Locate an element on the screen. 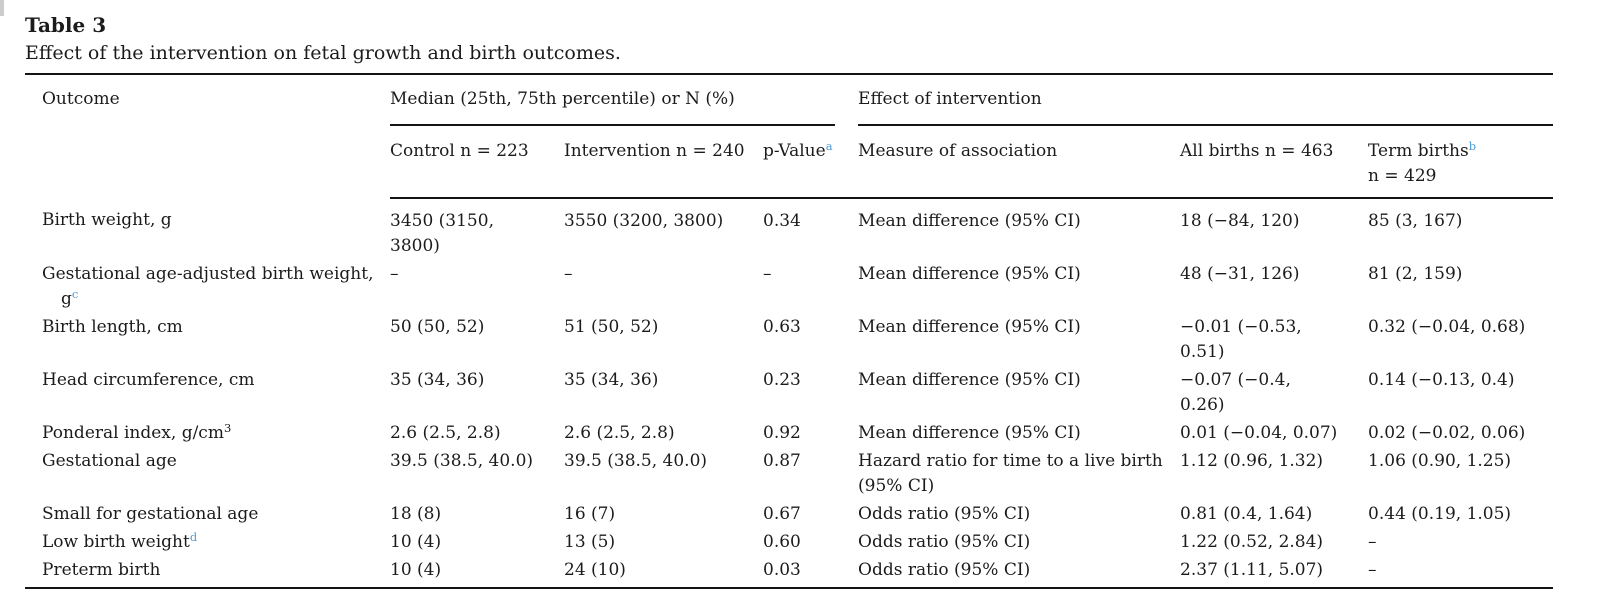 This screenshot has width=1600, height=598. cell-term-births: 0.14 (−0.13, 0.4) is located at coordinates (1441, 380).